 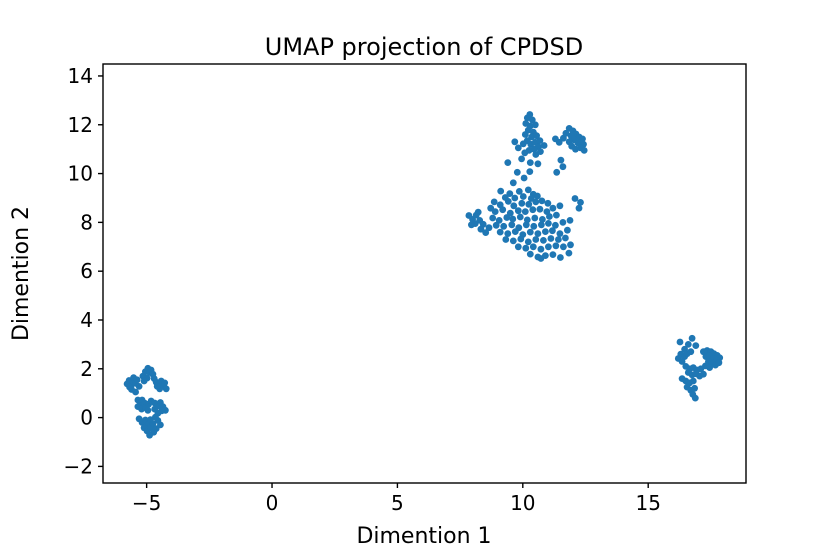 I want to click on y-axis-ticks: −2 0 2 4 6 8 10 12 14, so click(x=83, y=271).